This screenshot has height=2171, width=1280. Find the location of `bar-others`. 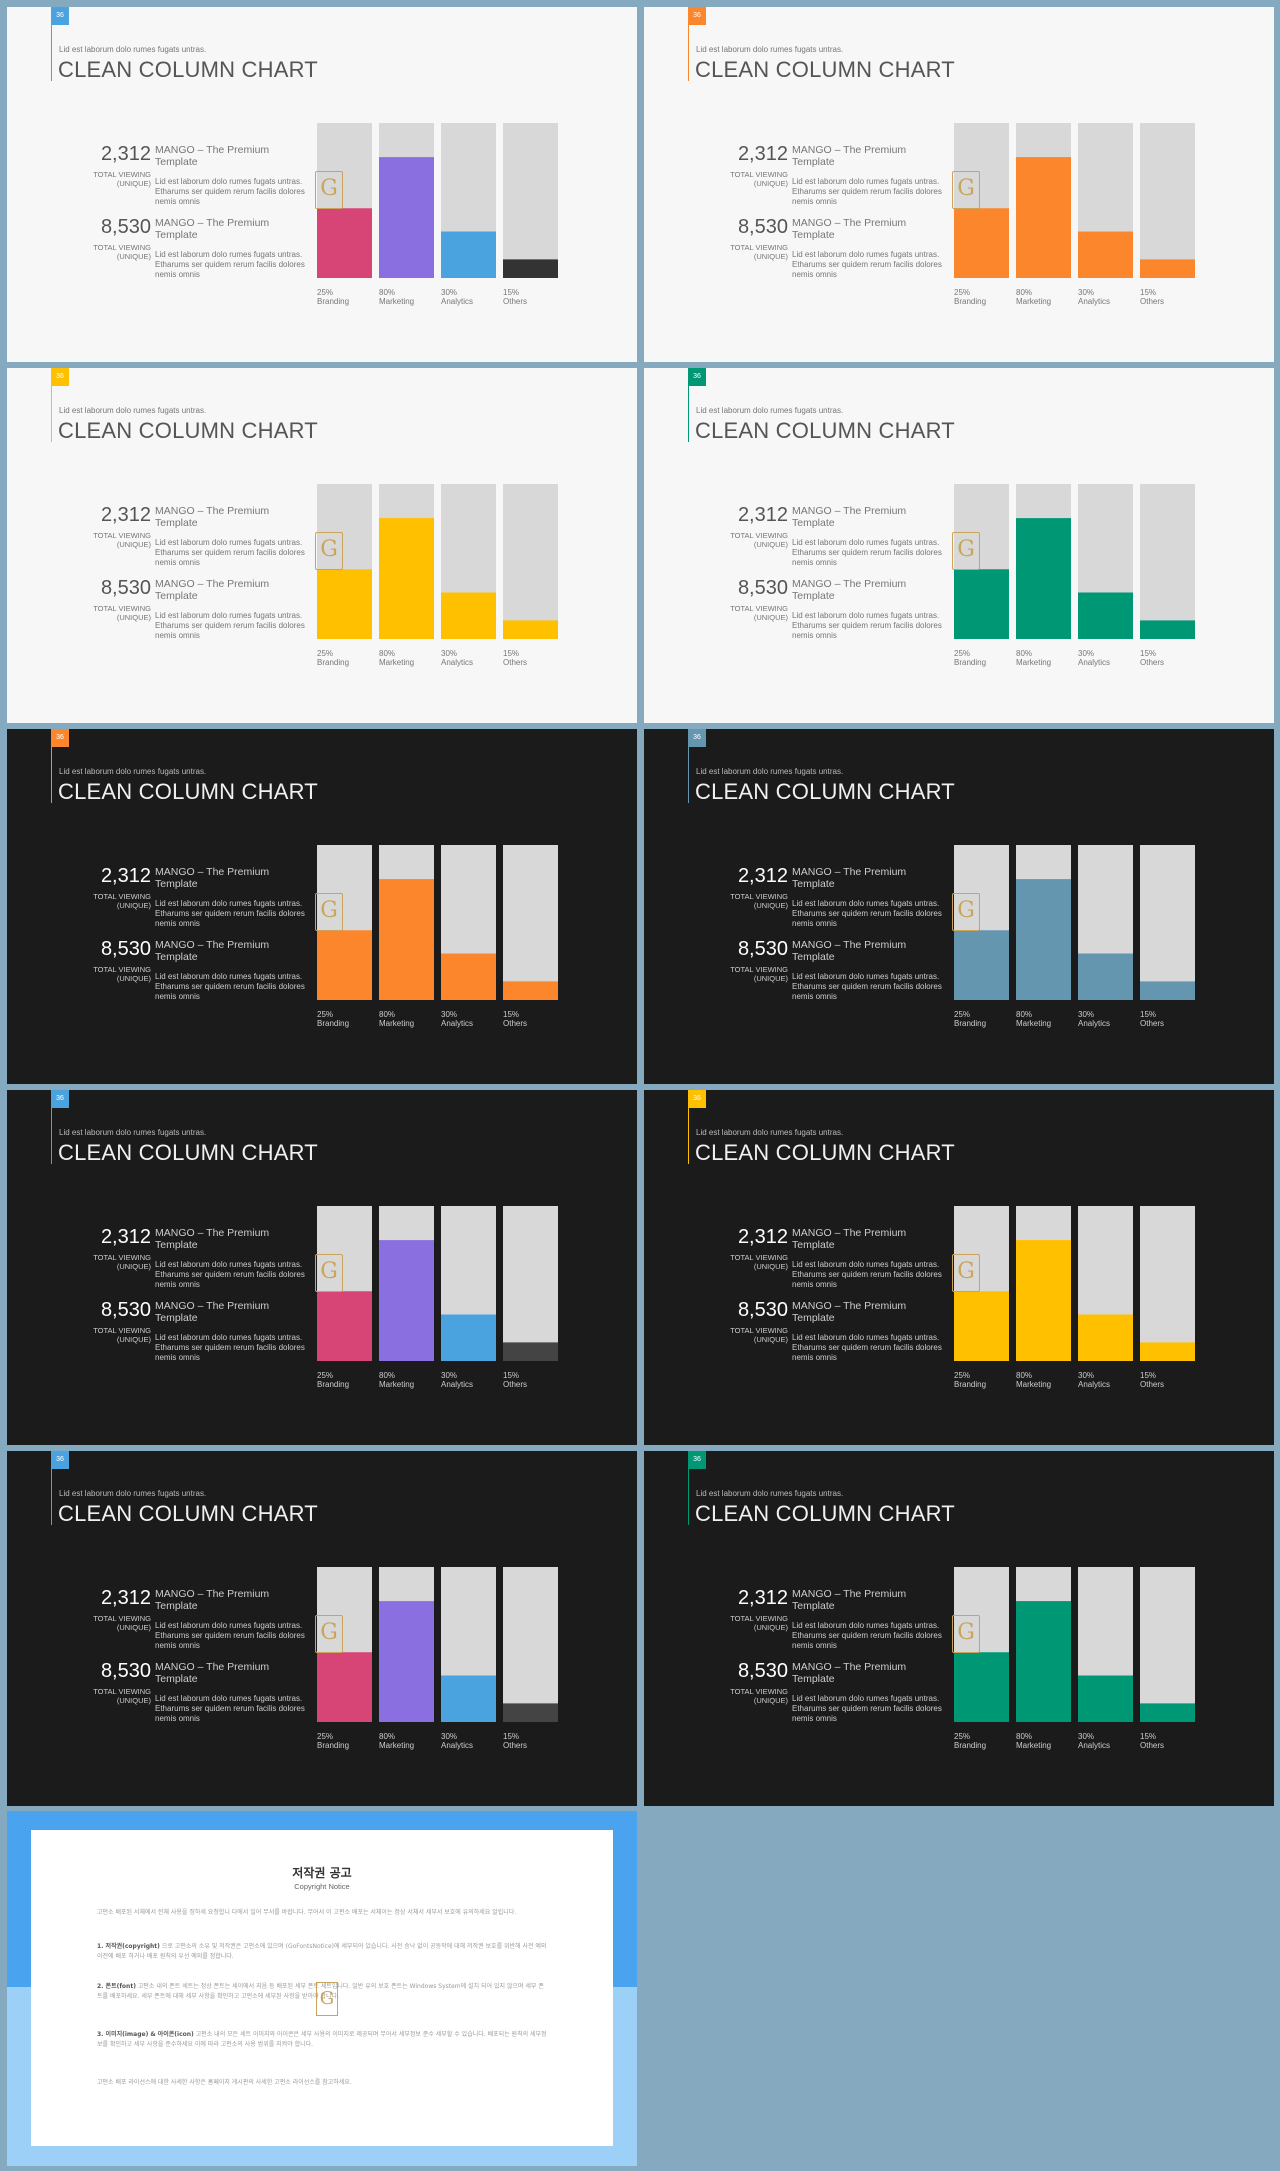

bar-others is located at coordinates (530, 1712).